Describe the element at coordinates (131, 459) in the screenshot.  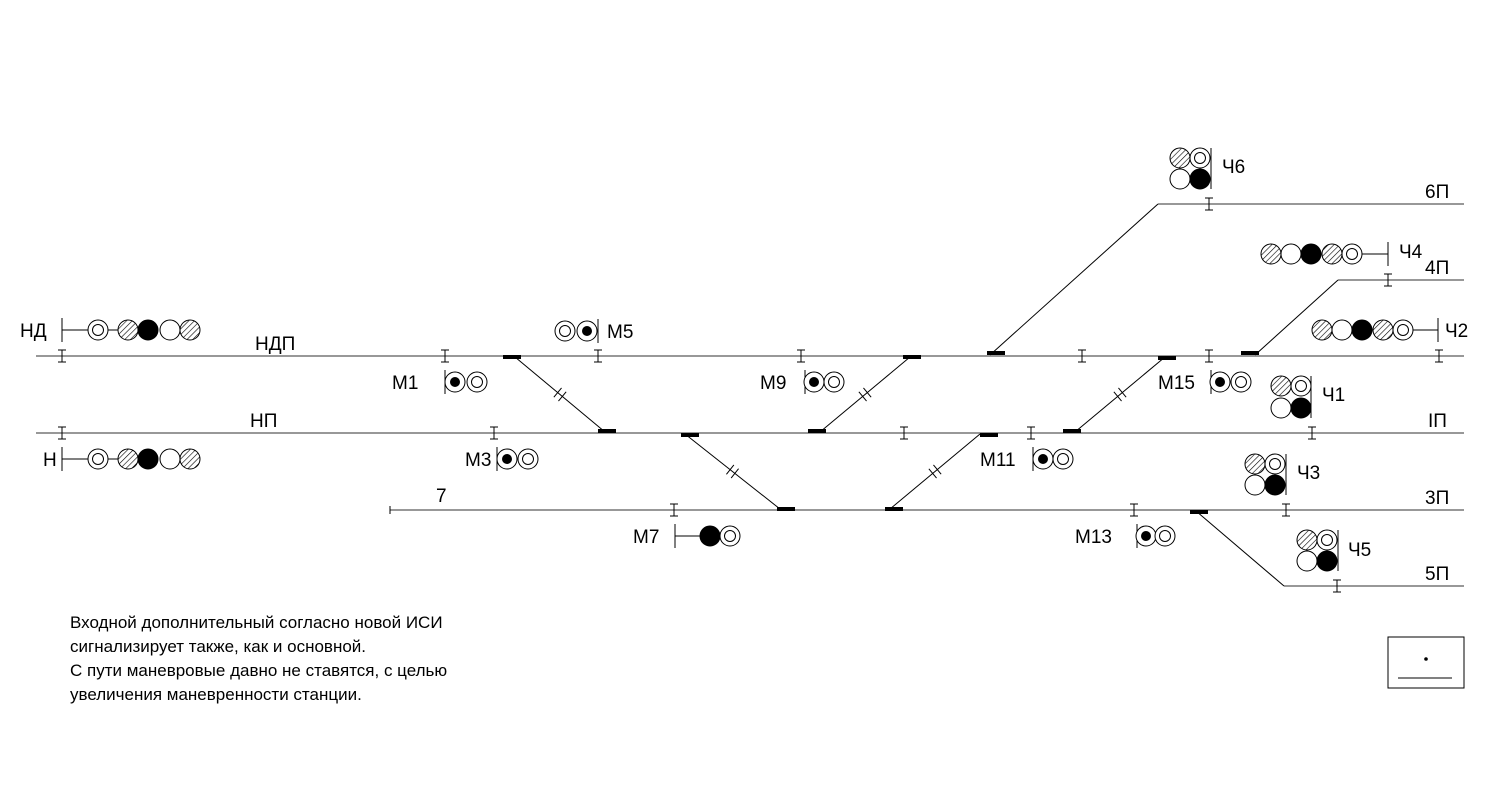
I see `signal-n` at that location.